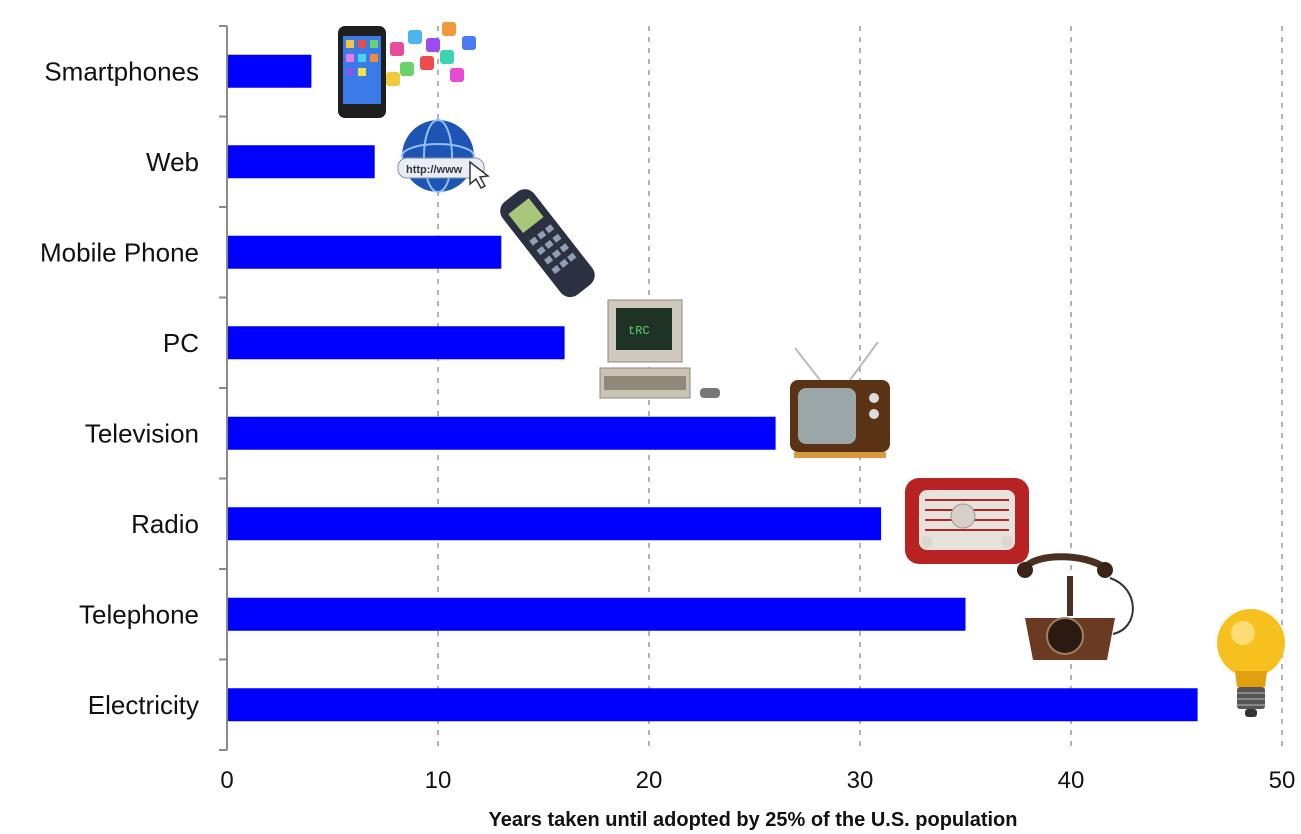  Describe the element at coordinates (1251, 663) in the screenshot. I see `lightbulb-icon` at that location.